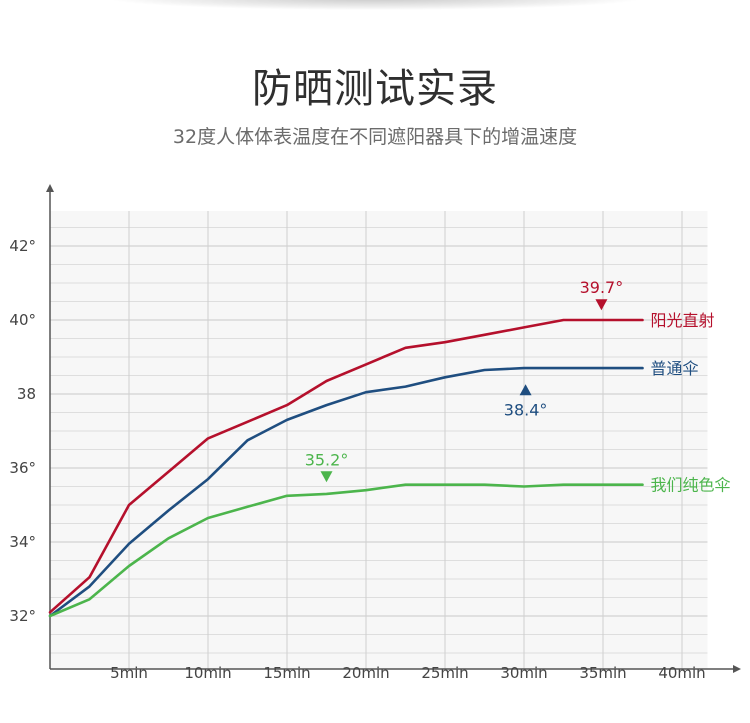 This screenshot has width=750, height=723. I want to click on y-tick-label: 34°, so click(22, 542).